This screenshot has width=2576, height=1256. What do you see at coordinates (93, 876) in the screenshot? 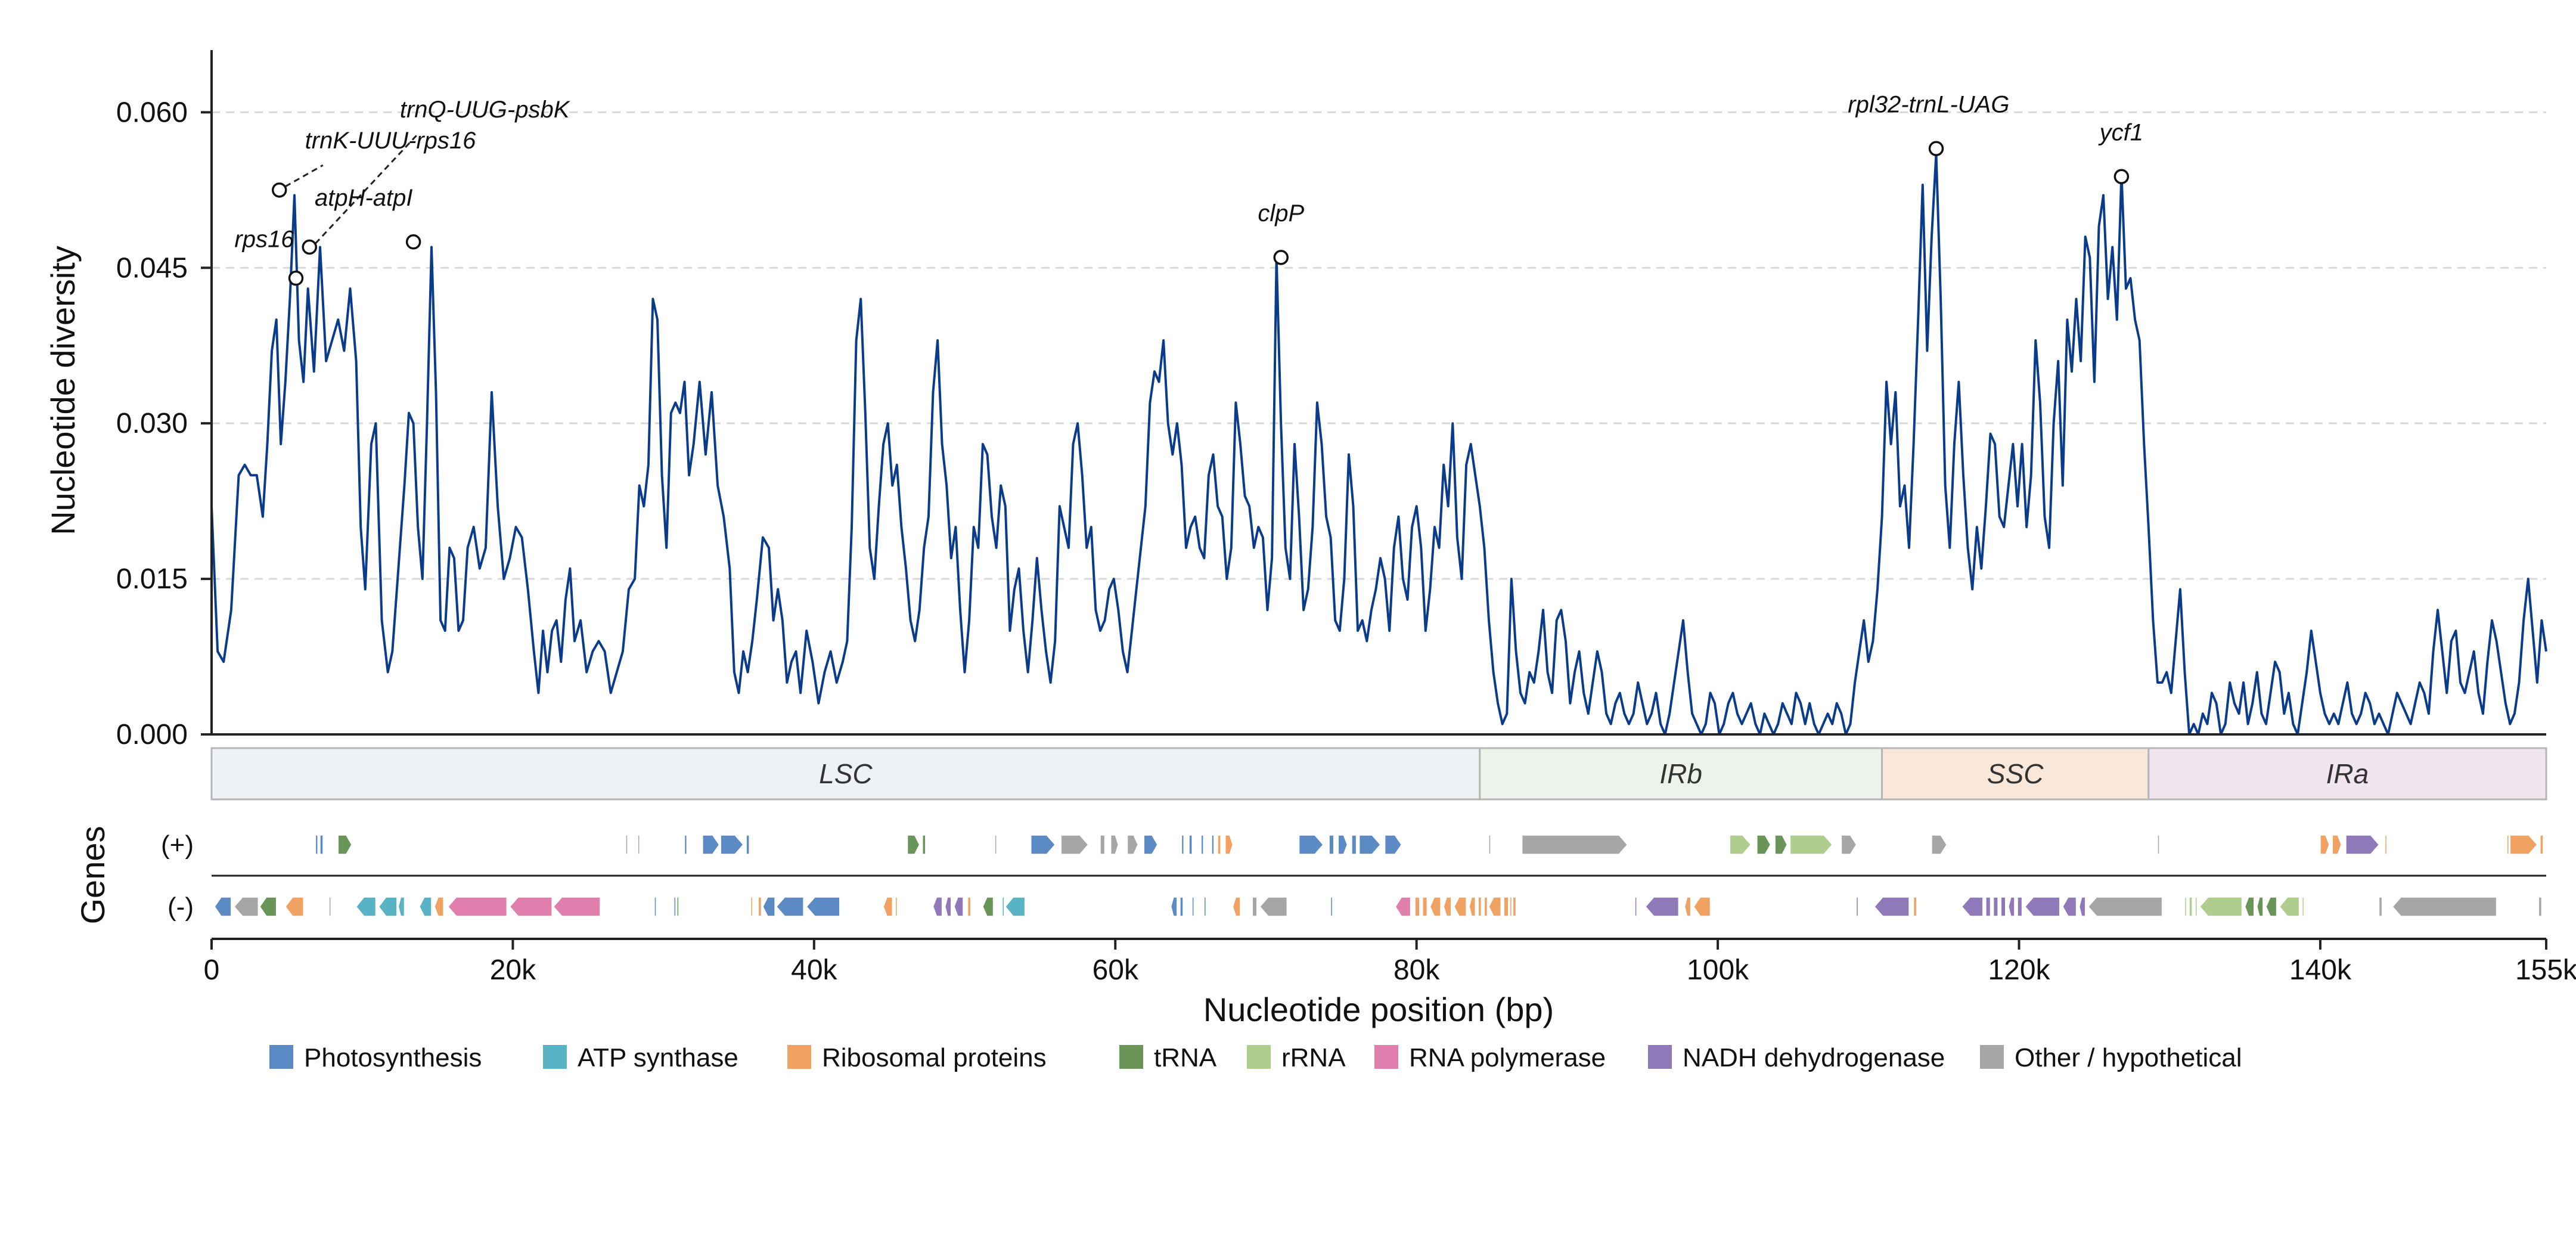
I see `gene-track-title: Genes` at bounding box center [93, 876].